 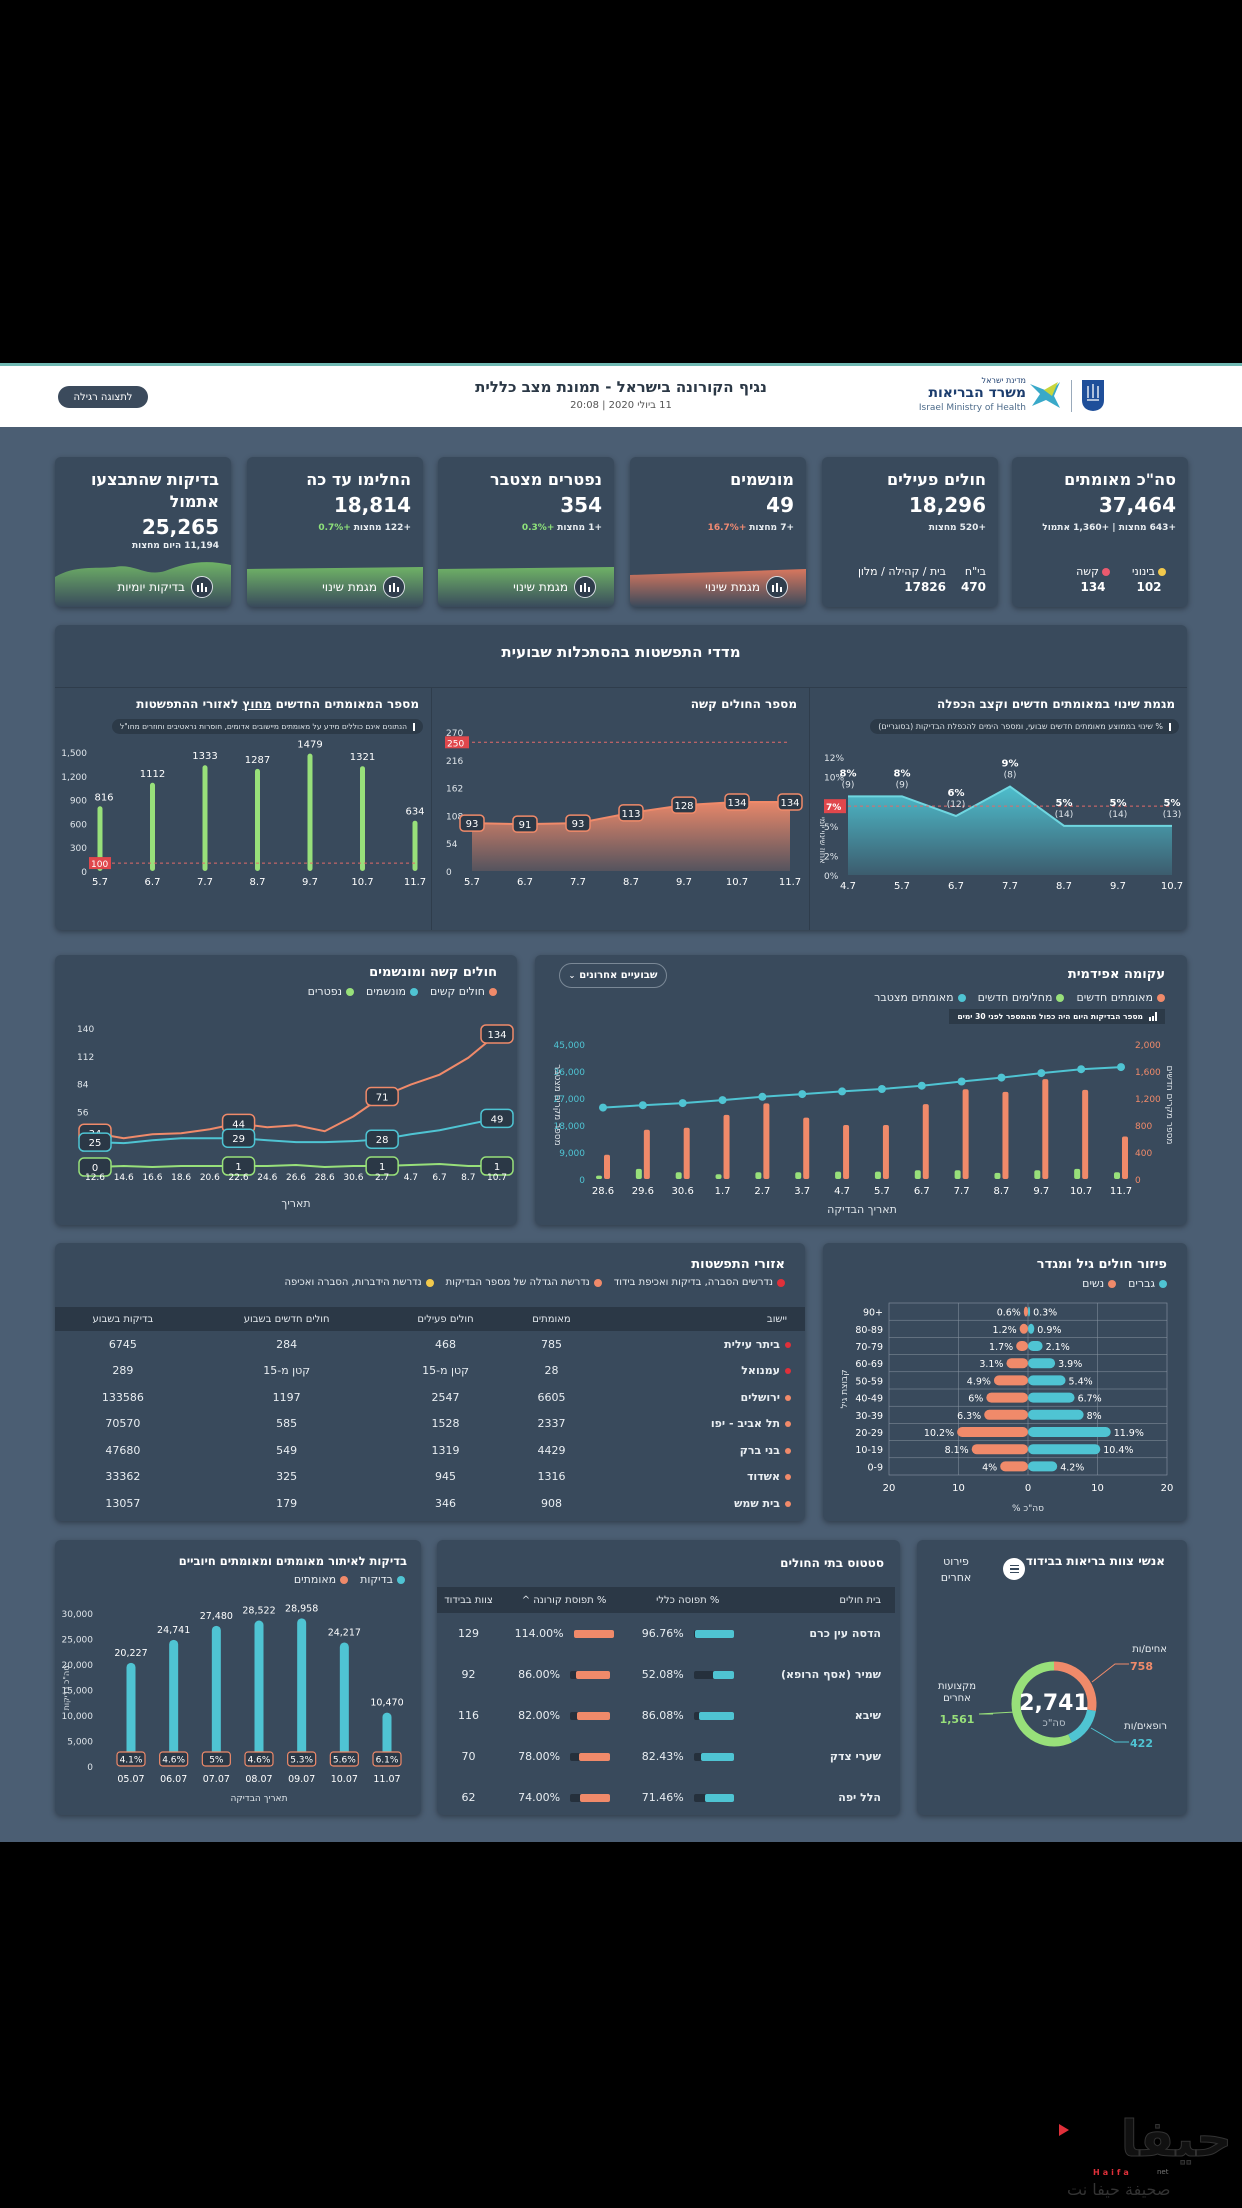 What do you see at coordinates (83, 1113) in the screenshot?
I see `y-tick-label: 56` at bounding box center [83, 1113].